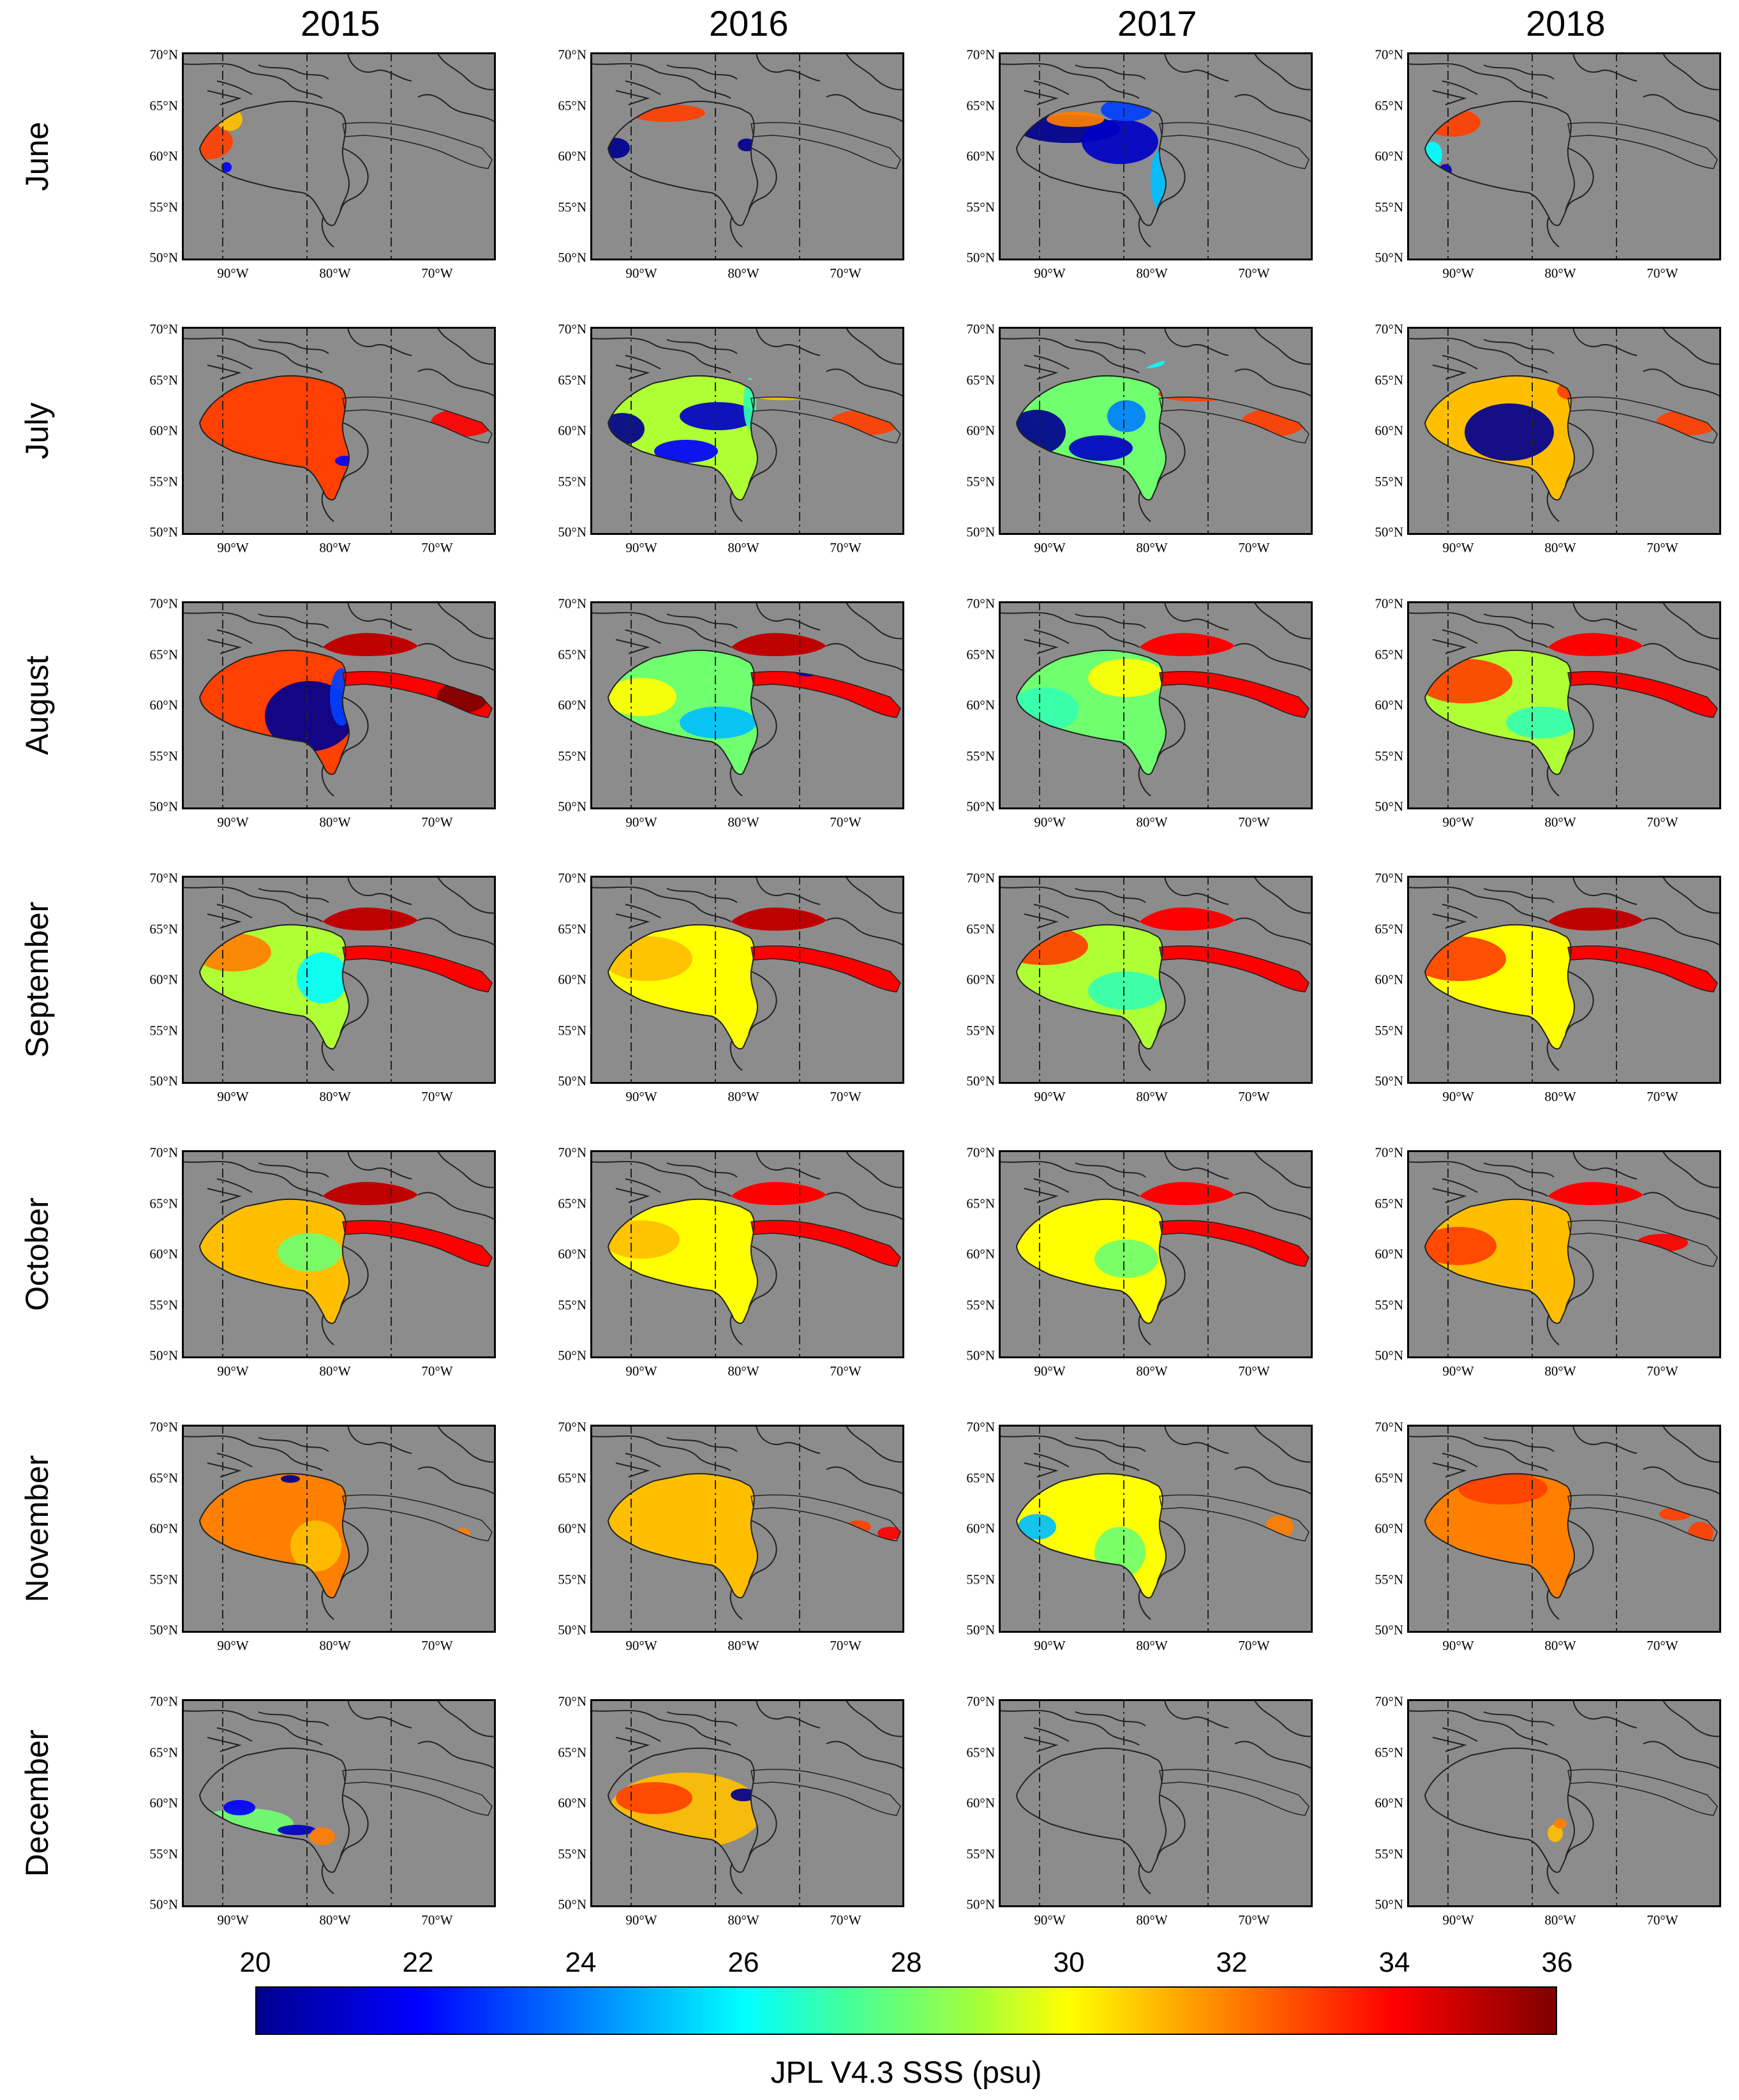 The height and width of the screenshot is (2100, 1739). I want to click on map-panel-december-2018: 70°N 65°N 60°N 55°N 50°N 90°W 80°W 70°W, so click(1548, 1811).